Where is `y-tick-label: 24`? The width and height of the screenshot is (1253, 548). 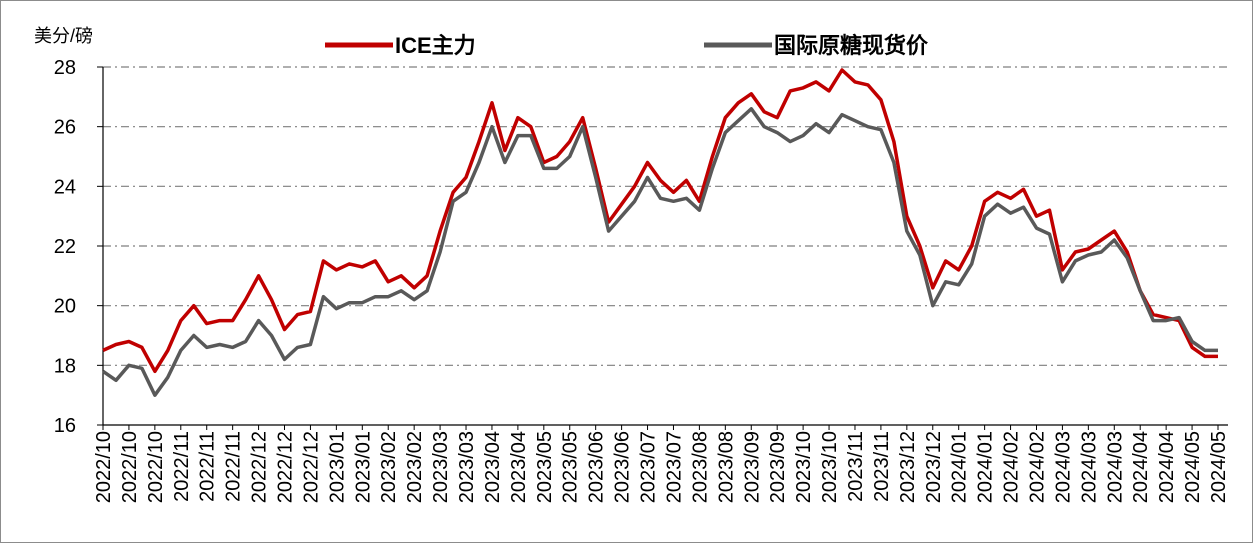
y-tick-label: 24 is located at coordinates (65, 187).